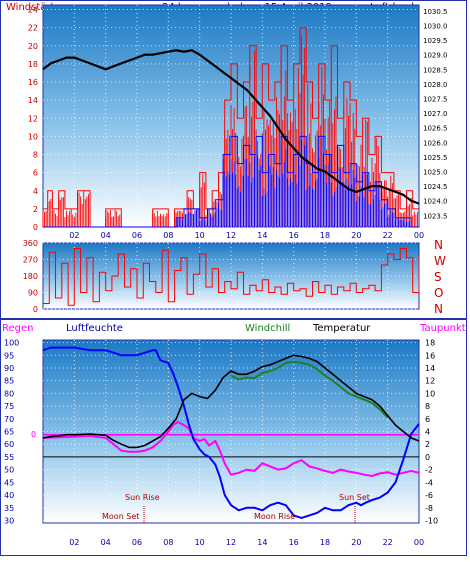 The image size is (470, 562). What do you see at coordinates (435, 85) in the screenshot?
I see `y-right-tick-label: 1028.0` at bounding box center [435, 85].